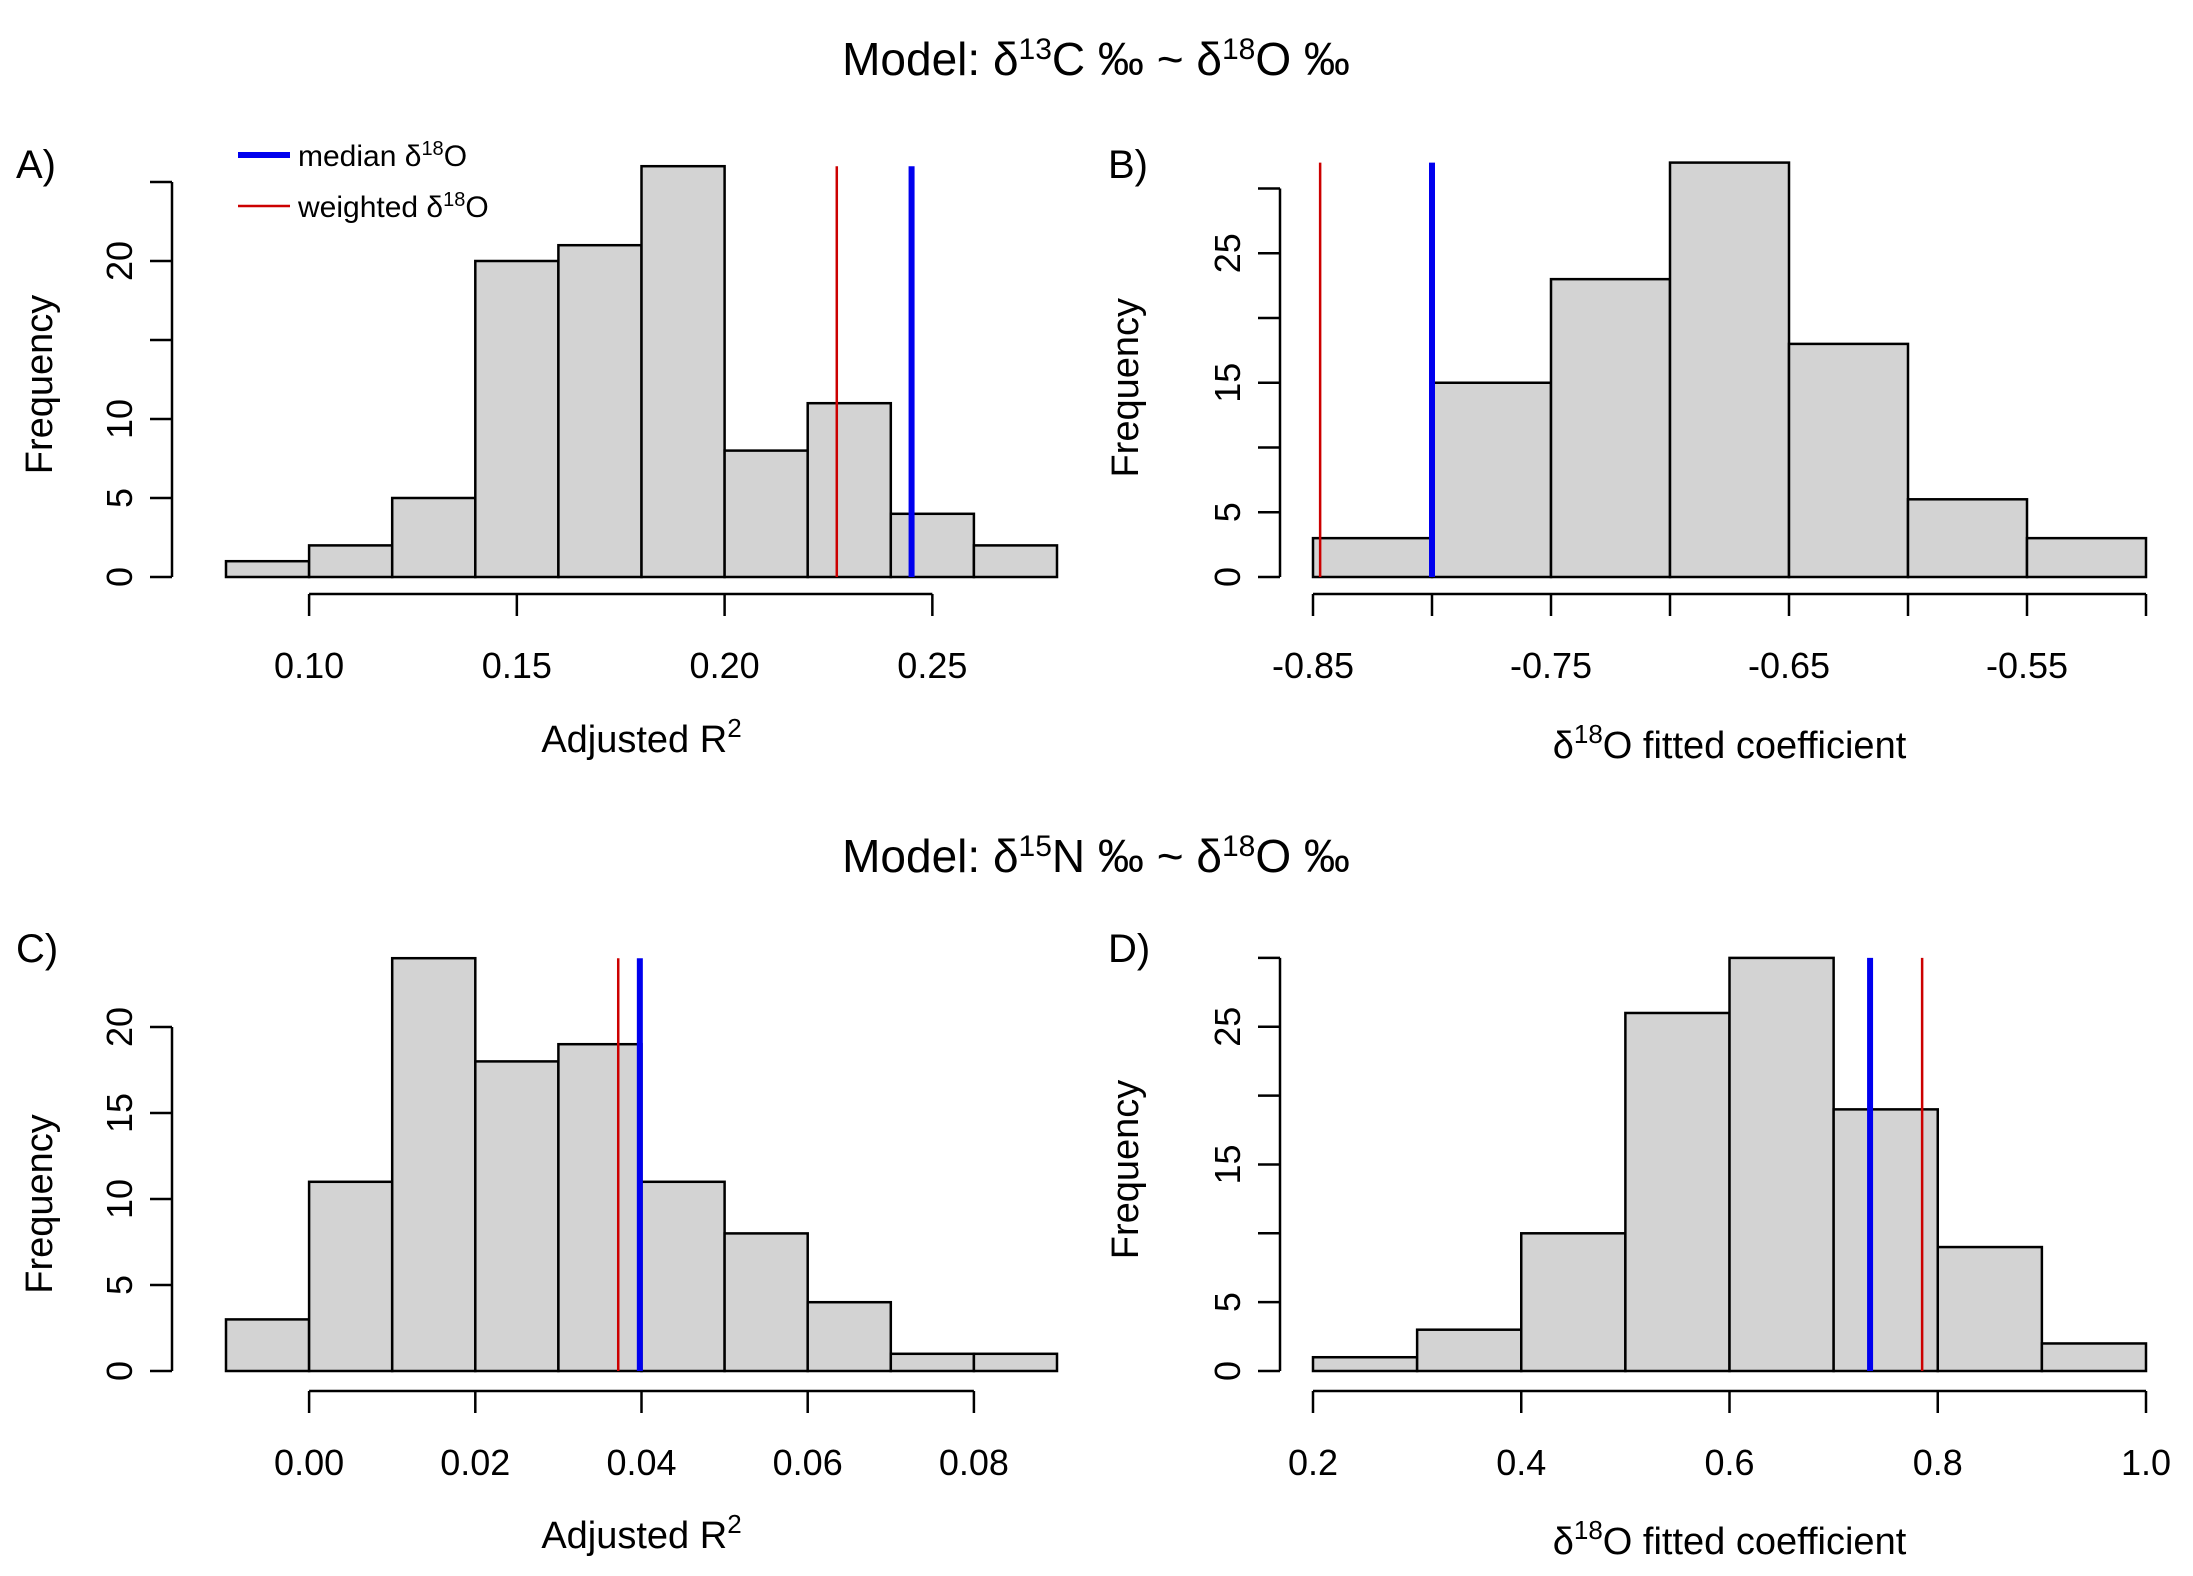  What do you see at coordinates (1096, 59) in the screenshot?
I see `title-top: Model: δ13C ‰ ~ δ18O ‰` at bounding box center [1096, 59].